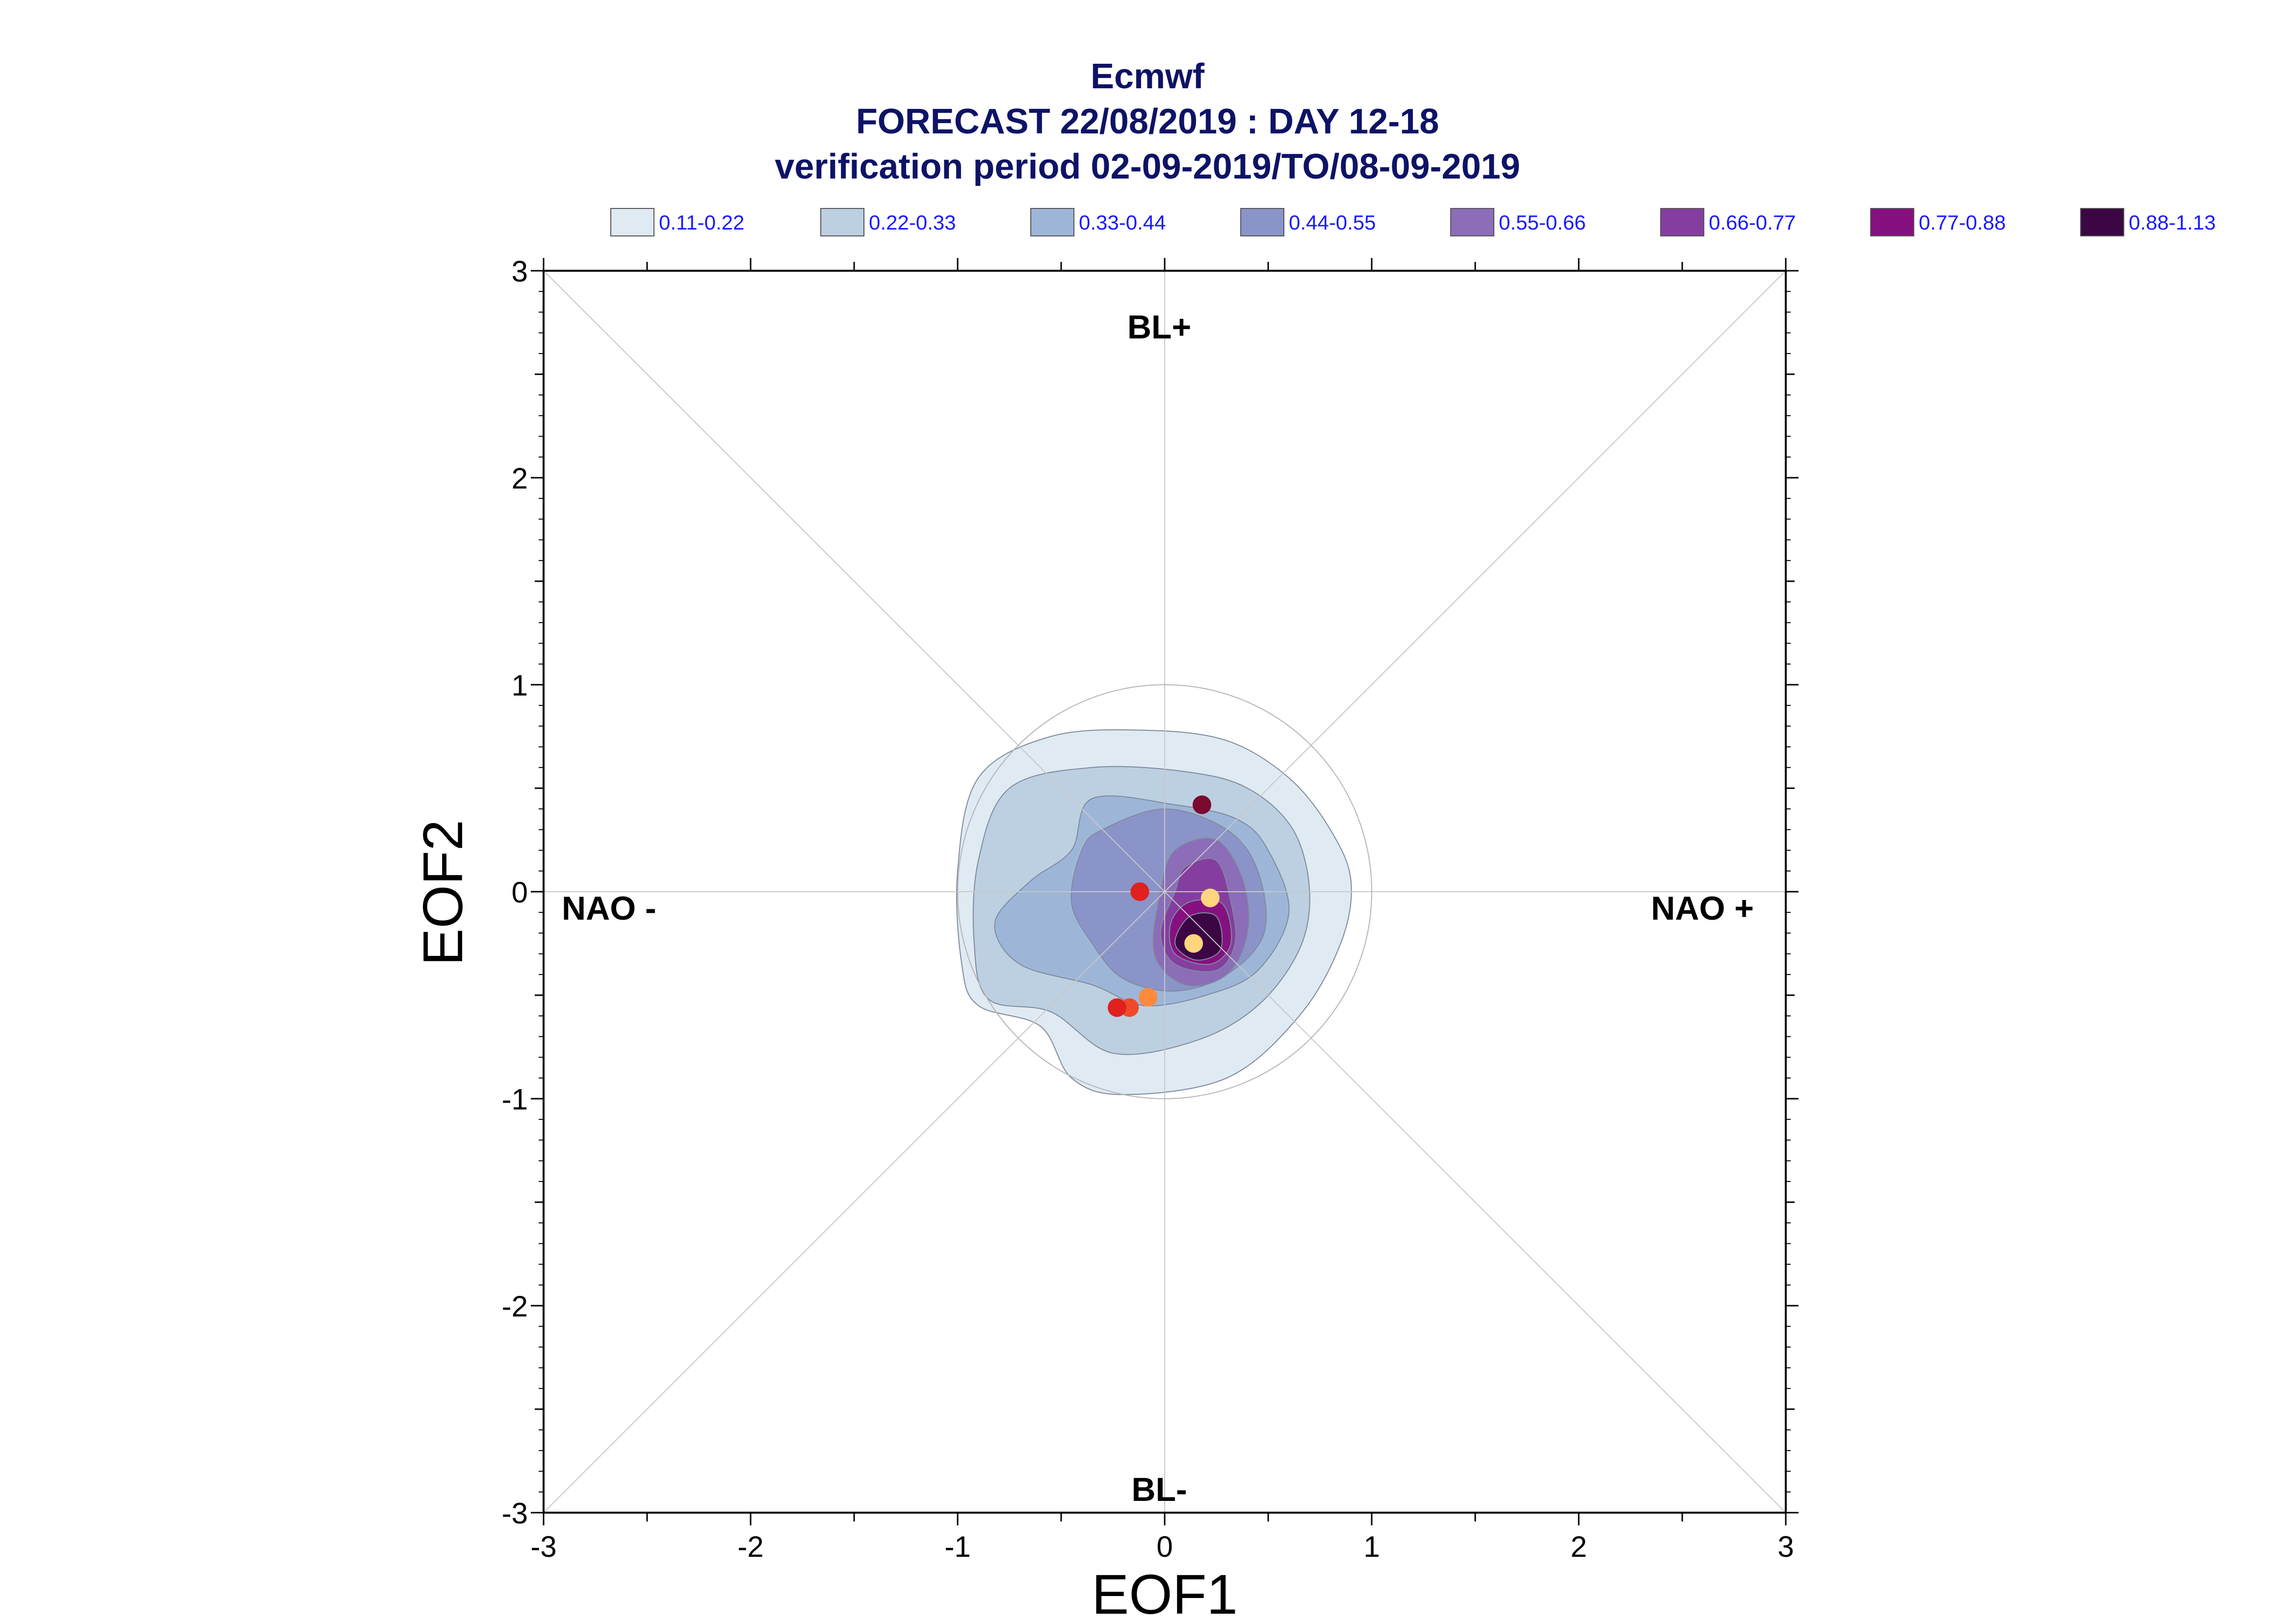  What do you see at coordinates (1962, 222) in the screenshot?
I see `legend-label: 0.77-0.88` at bounding box center [1962, 222].